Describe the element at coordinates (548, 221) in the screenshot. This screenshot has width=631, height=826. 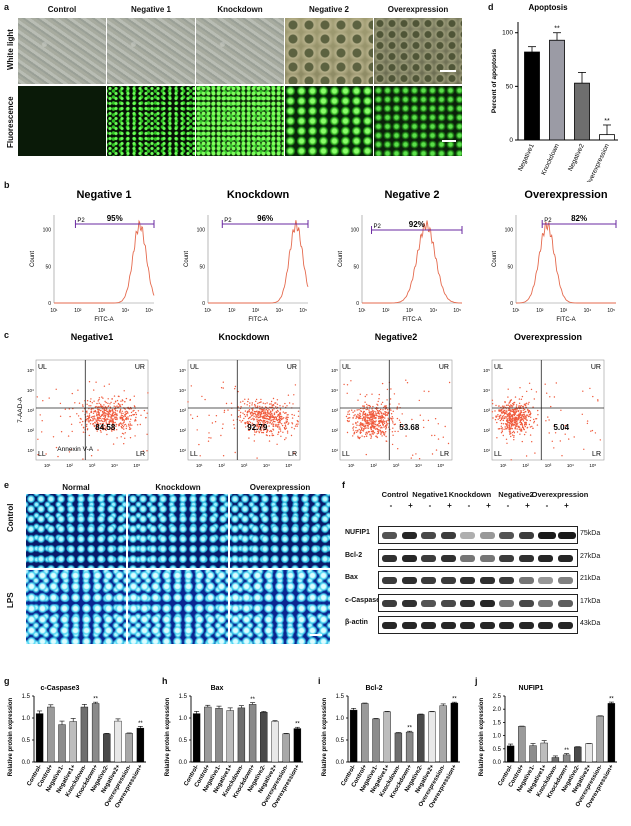
I see `gate-label: P2` at that location.